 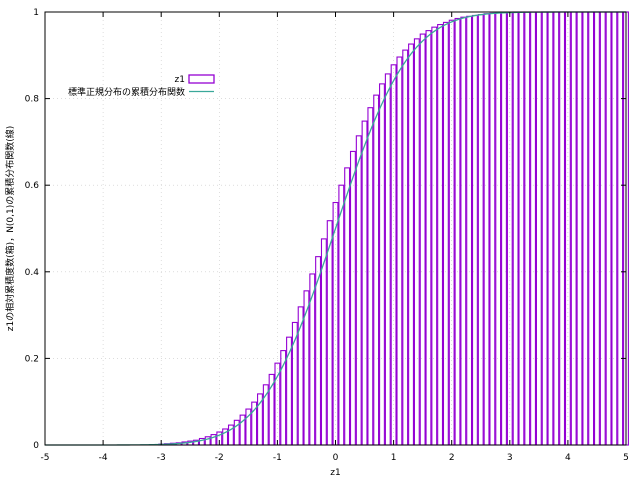 I want to click on legend-label-z1: z1, so click(x=180, y=80).